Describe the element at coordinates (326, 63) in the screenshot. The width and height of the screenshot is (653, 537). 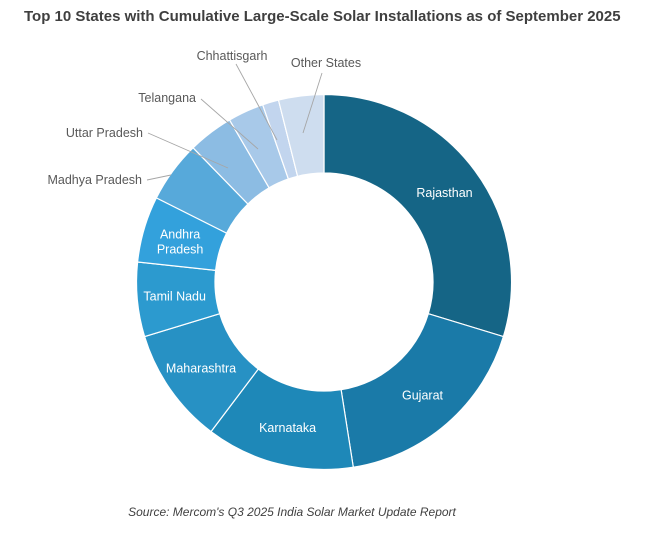
I see `slice-label-other-states: Other States` at that location.